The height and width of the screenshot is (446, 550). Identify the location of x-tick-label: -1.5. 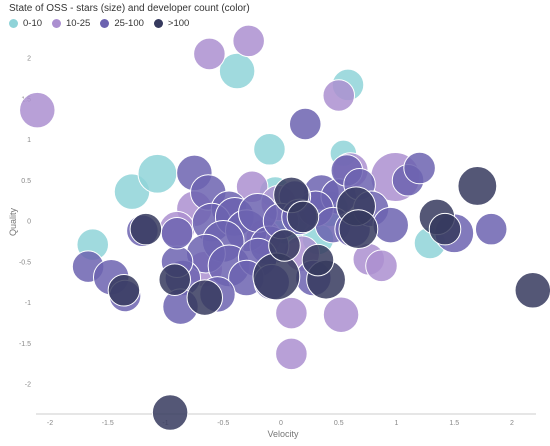
(108, 423).